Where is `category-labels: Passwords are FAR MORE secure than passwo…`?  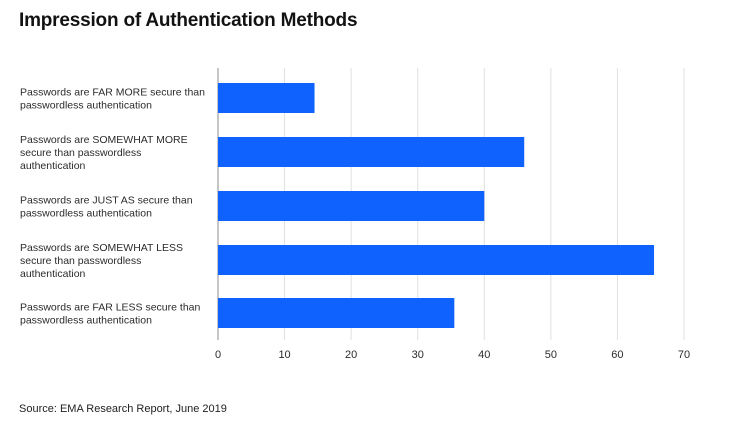 category-labels: Passwords are FAR MORE secure than passwo… is located at coordinates (112, 207).